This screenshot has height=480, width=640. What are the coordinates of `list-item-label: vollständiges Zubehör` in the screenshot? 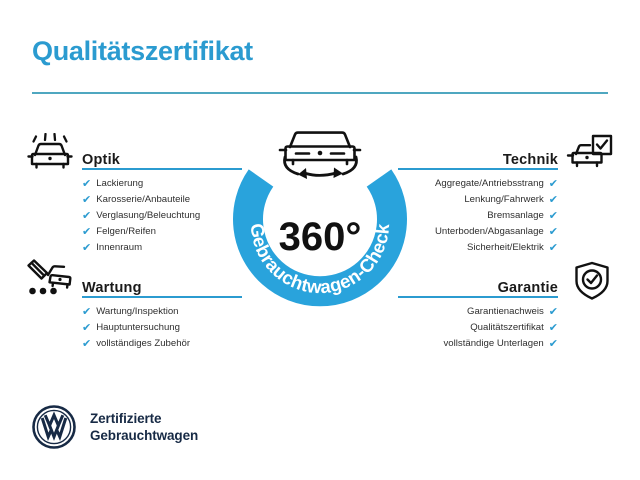 It's located at (143, 343).